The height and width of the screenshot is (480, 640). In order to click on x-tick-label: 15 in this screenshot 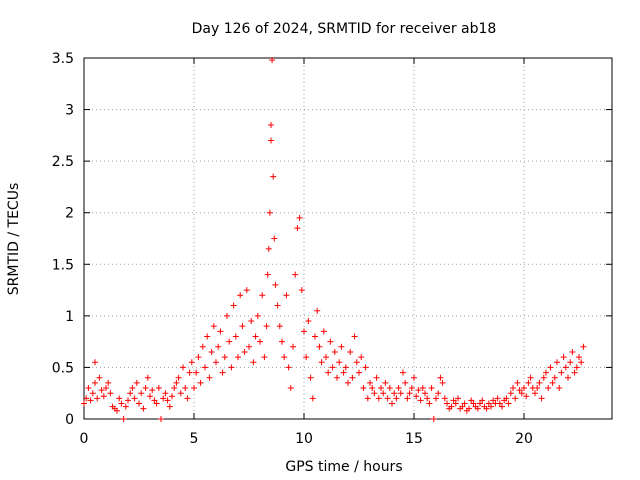, I will do `click(414, 439)`.